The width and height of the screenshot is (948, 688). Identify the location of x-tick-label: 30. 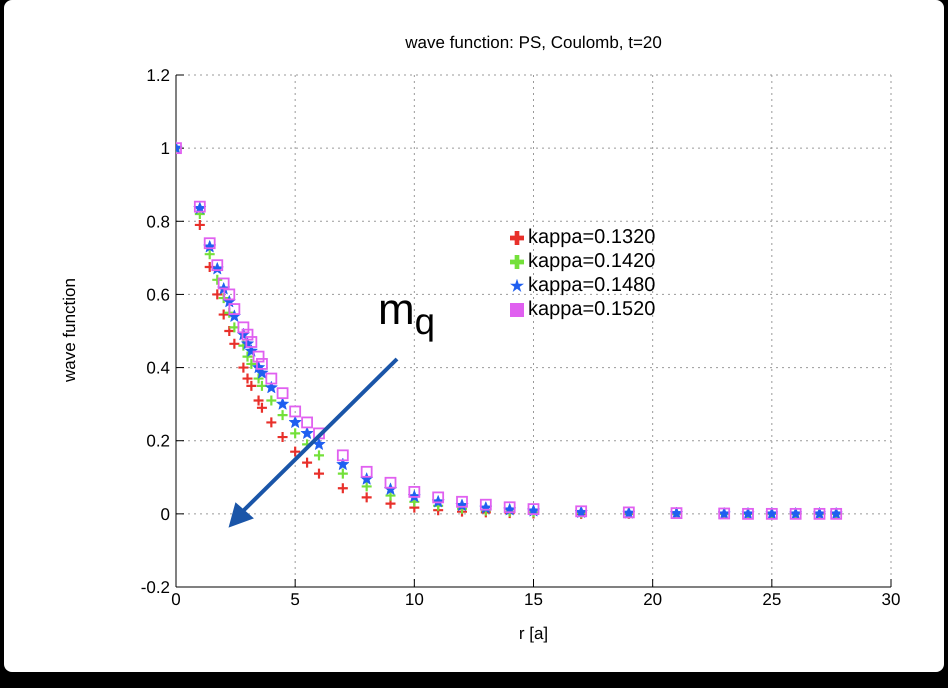
(891, 600).